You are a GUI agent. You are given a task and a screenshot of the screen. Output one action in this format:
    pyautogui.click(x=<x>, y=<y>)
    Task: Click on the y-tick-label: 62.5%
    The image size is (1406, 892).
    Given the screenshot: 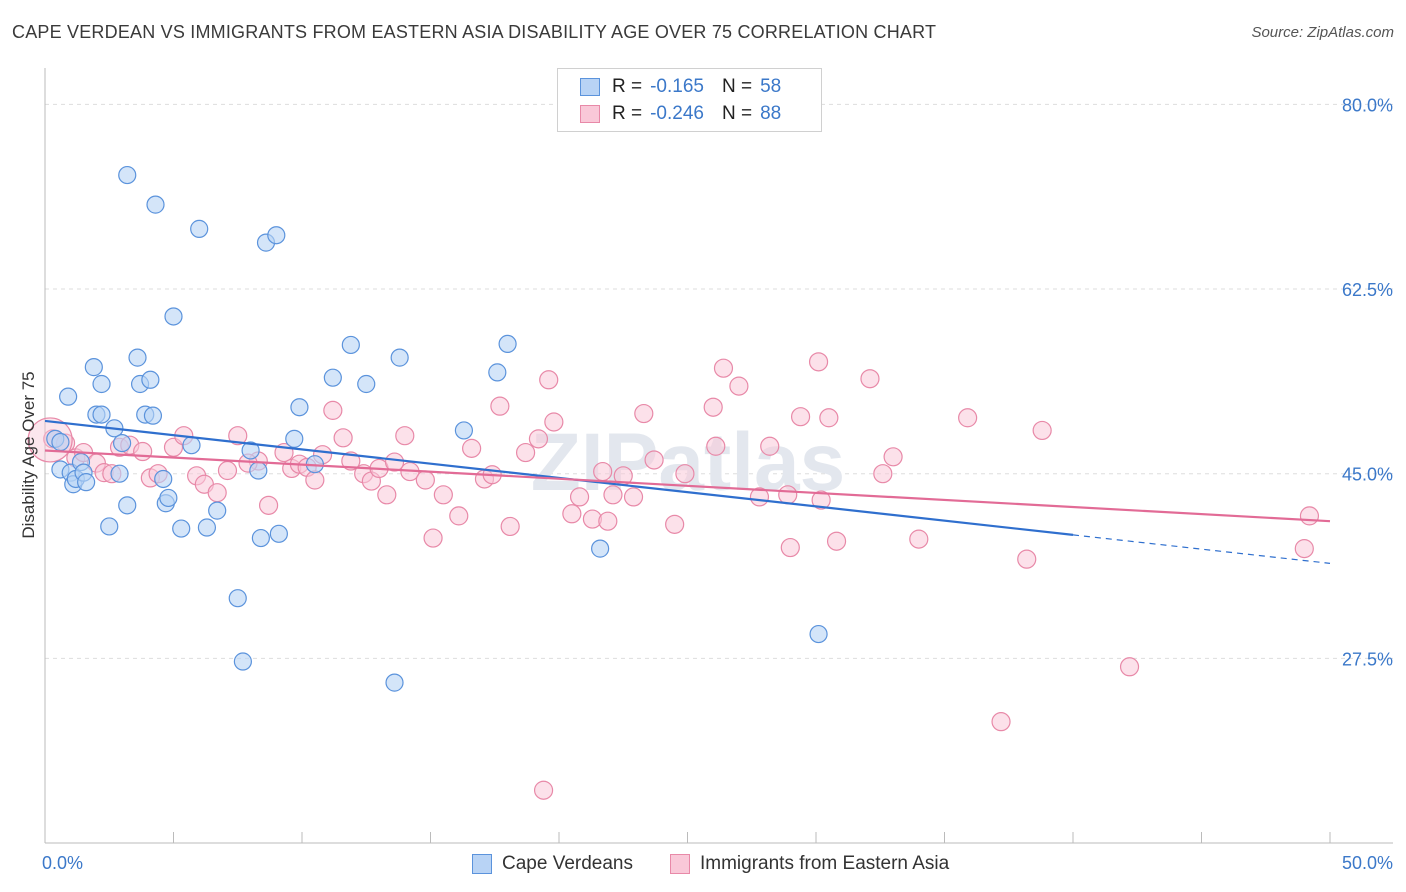 What is the action you would take?
    pyautogui.click(x=1367, y=290)
    